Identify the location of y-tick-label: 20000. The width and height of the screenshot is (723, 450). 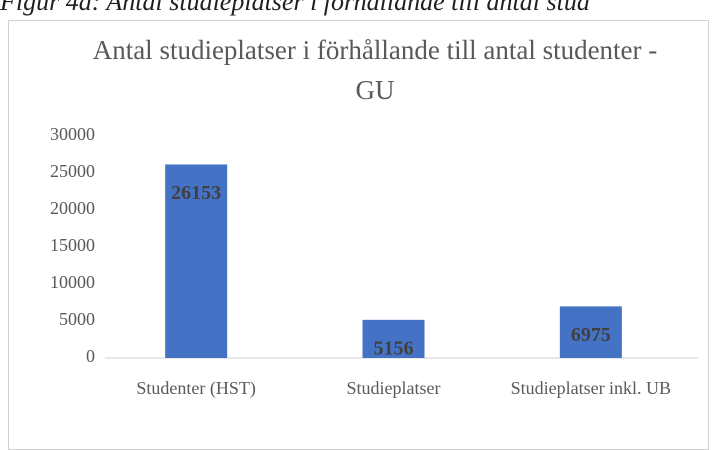
(72, 208).